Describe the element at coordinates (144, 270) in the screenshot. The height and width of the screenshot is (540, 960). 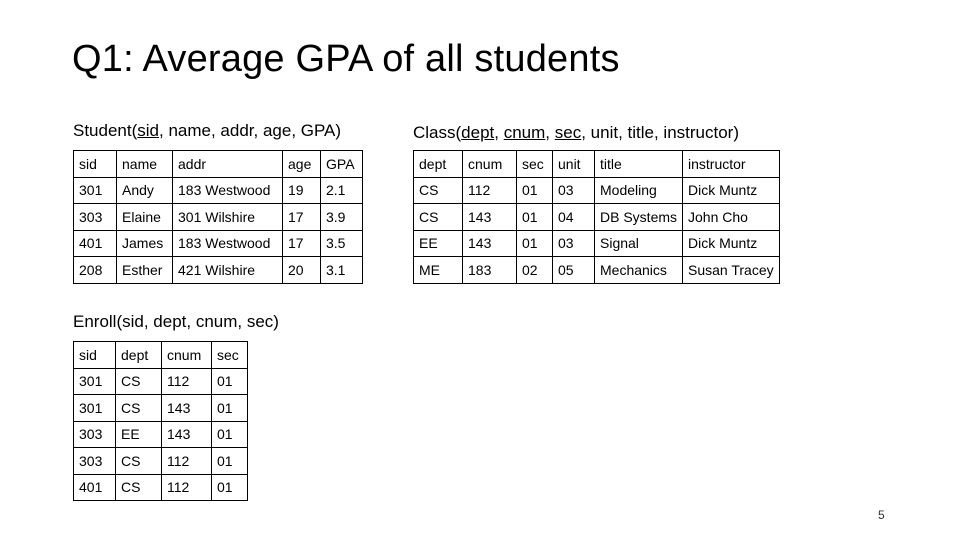
I see `table-cell: Esther` at that location.